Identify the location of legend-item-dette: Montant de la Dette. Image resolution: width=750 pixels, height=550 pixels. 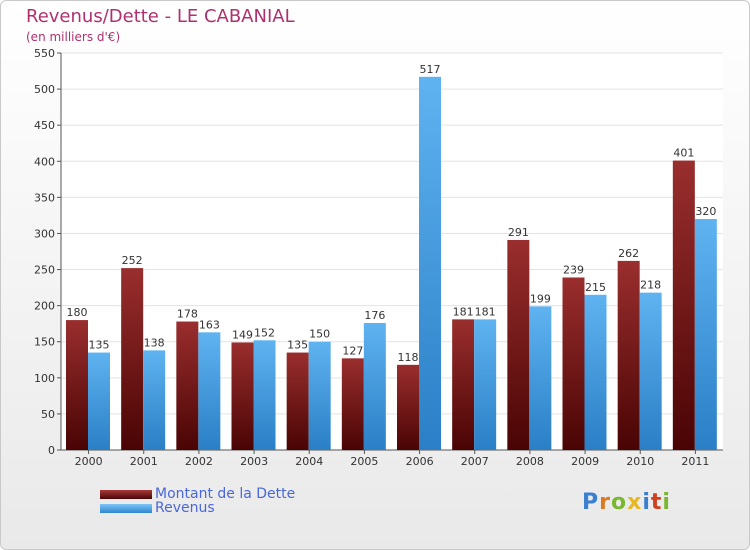
(197, 494).